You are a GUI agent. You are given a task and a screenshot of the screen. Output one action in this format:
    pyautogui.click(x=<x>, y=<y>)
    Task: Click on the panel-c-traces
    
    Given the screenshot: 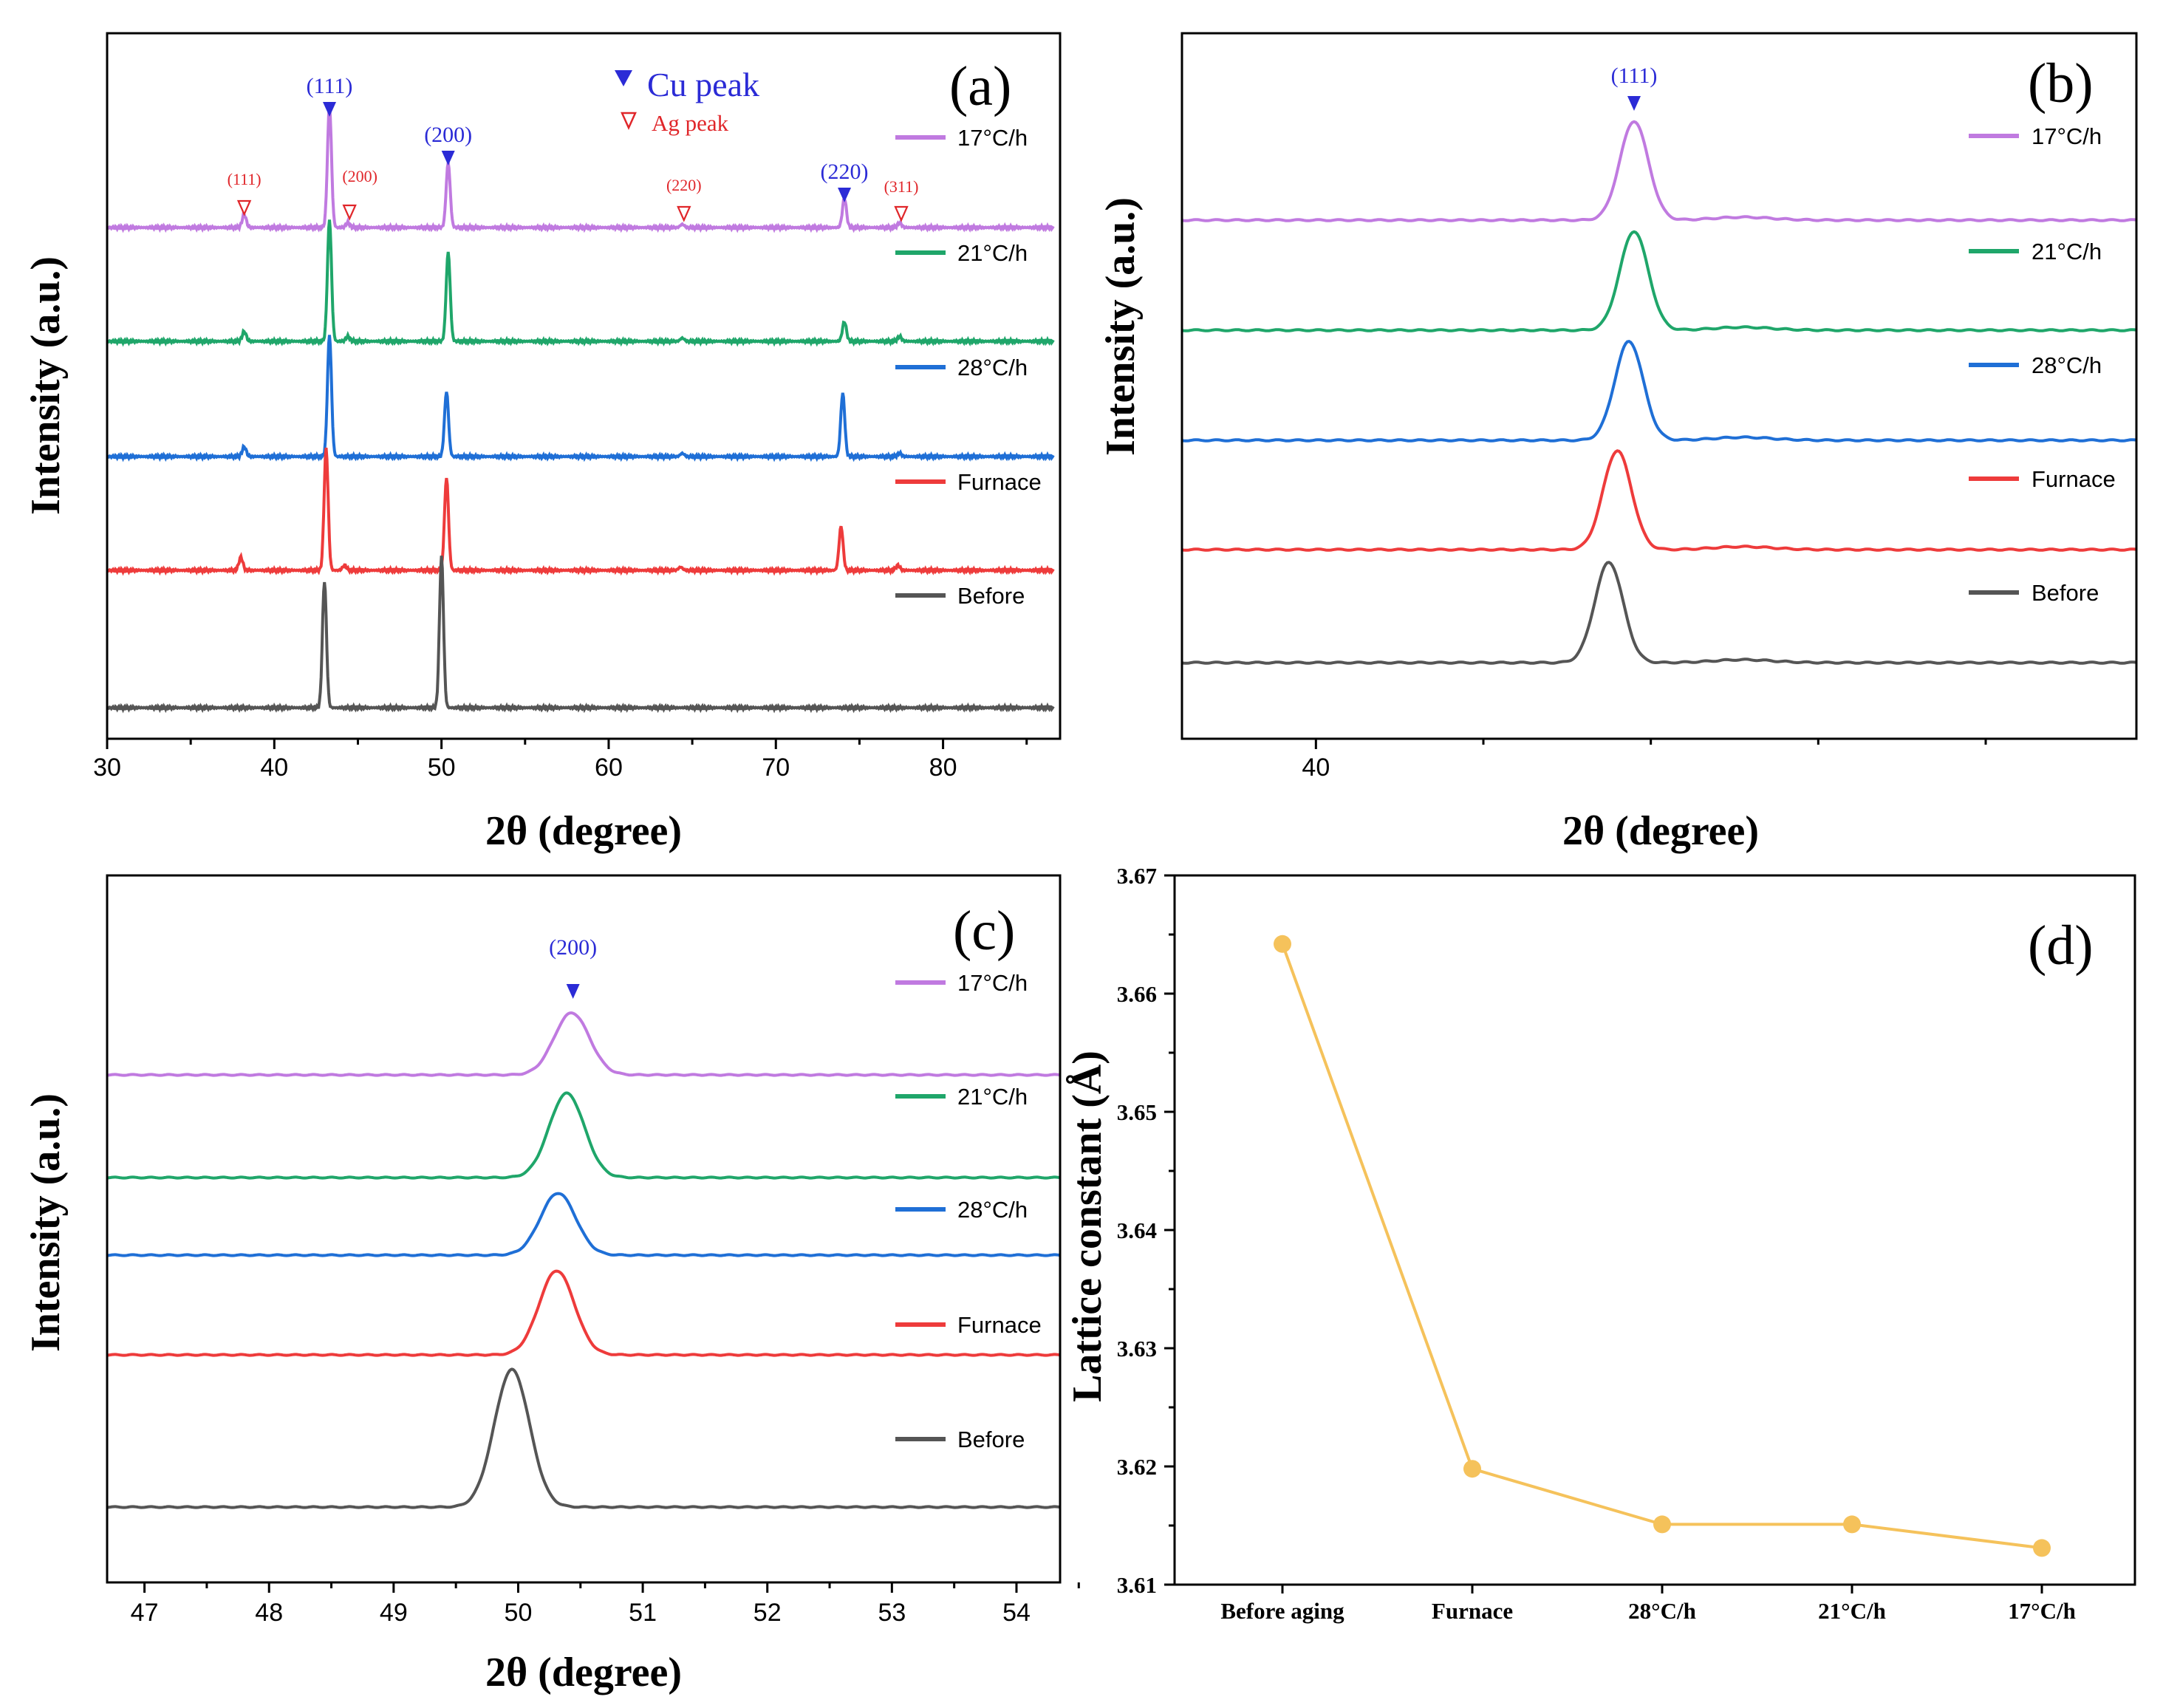 What is the action you would take?
    pyautogui.click(x=583, y=1260)
    